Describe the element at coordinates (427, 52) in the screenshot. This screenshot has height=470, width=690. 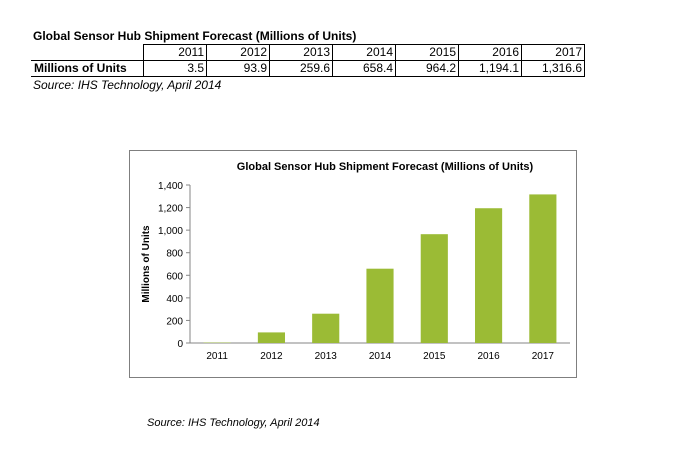
I see `year-header: 2015` at that location.